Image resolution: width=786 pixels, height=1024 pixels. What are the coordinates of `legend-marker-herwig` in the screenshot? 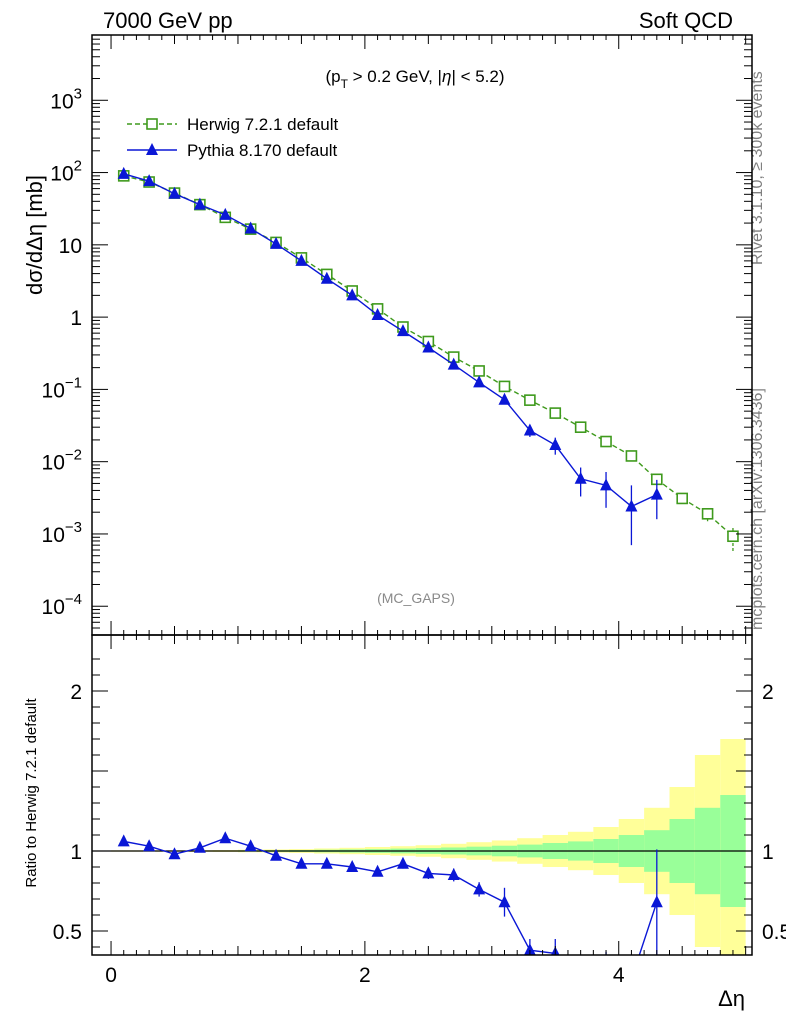 It's located at (152, 124).